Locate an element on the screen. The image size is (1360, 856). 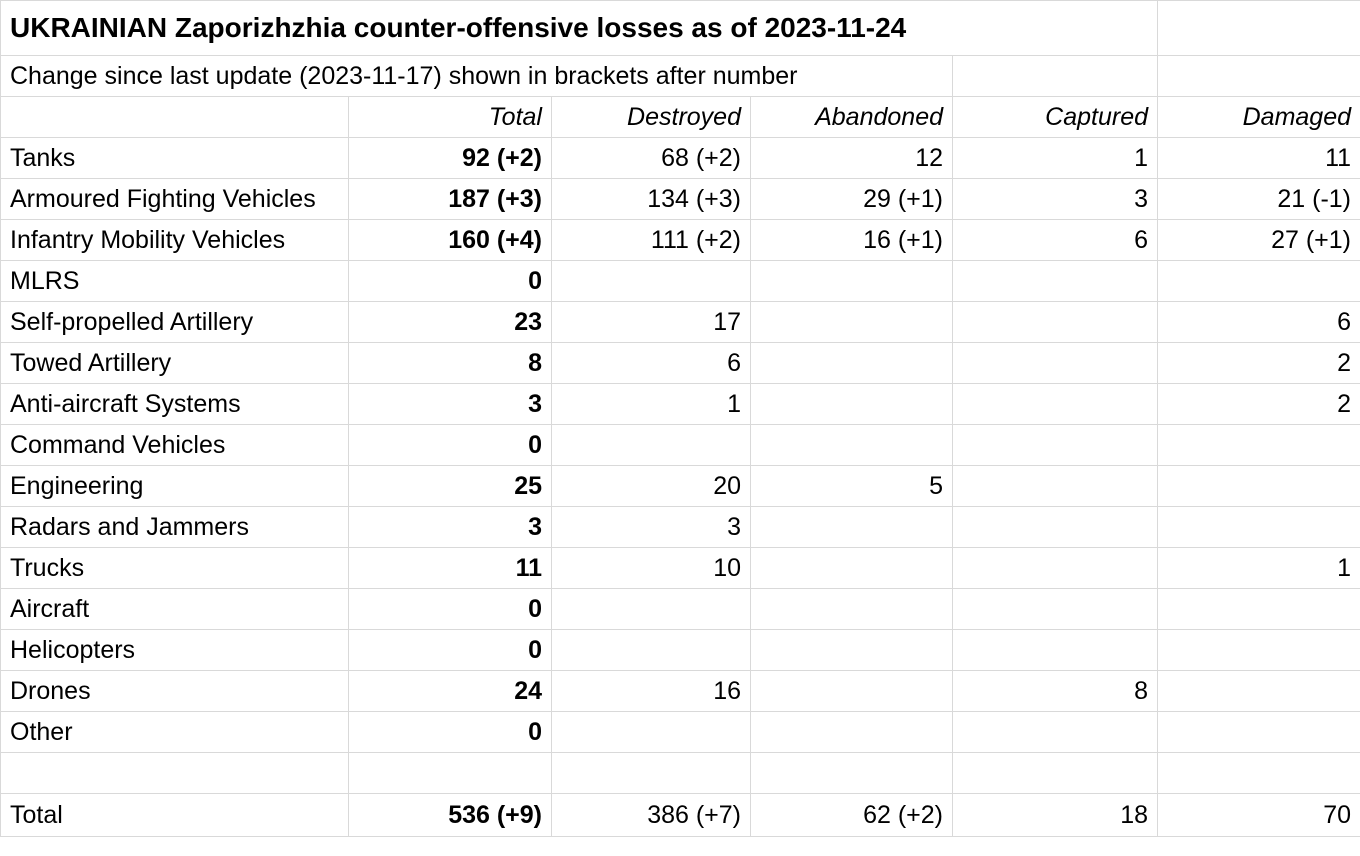
cell-label: Tanks is located at coordinates (174, 158).